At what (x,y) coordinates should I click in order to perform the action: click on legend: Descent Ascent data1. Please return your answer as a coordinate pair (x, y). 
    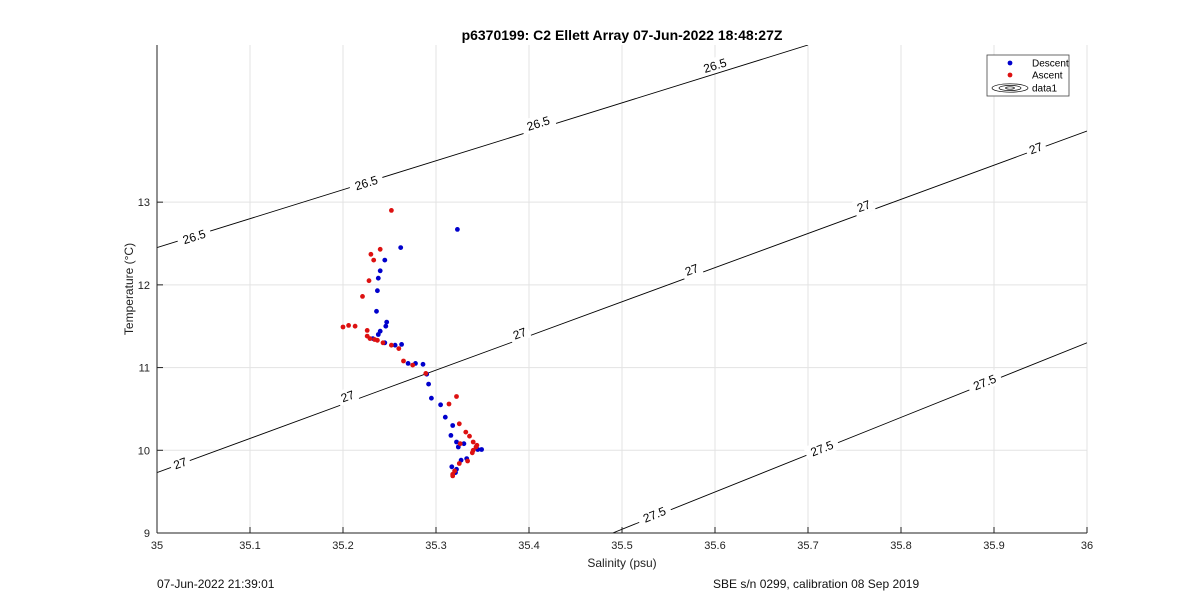
    Looking at the image, I should click on (1028, 75).